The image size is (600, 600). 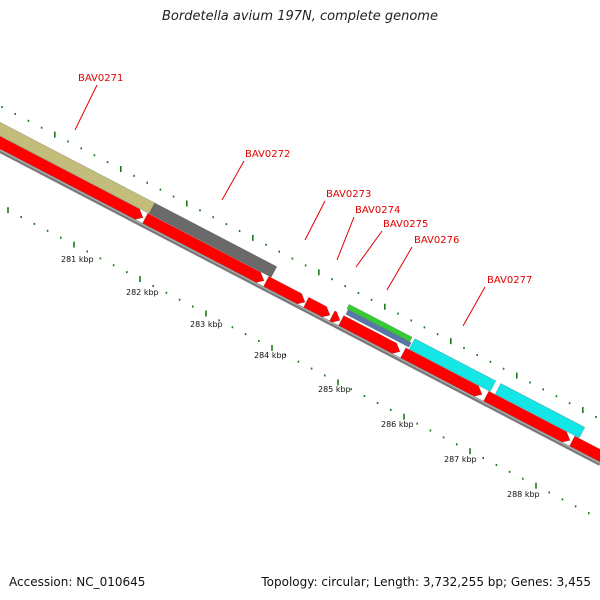 I want to click on feature-bav0271, so click(x=78, y=168).